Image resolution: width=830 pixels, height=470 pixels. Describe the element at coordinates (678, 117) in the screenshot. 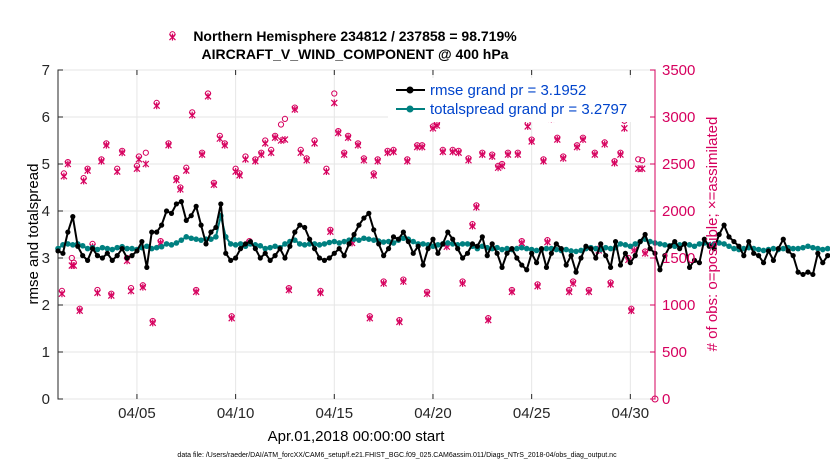

I see `y-right-tick-label: 3000` at that location.